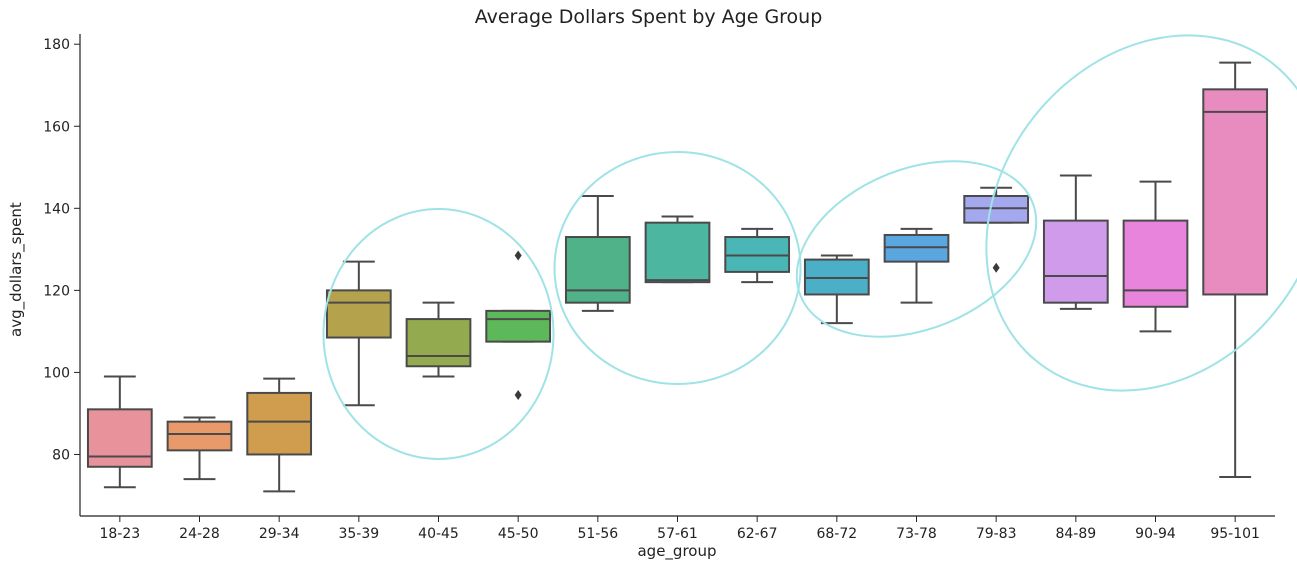  I want to click on x-tick-label-57-61: 57-61, so click(677, 534).